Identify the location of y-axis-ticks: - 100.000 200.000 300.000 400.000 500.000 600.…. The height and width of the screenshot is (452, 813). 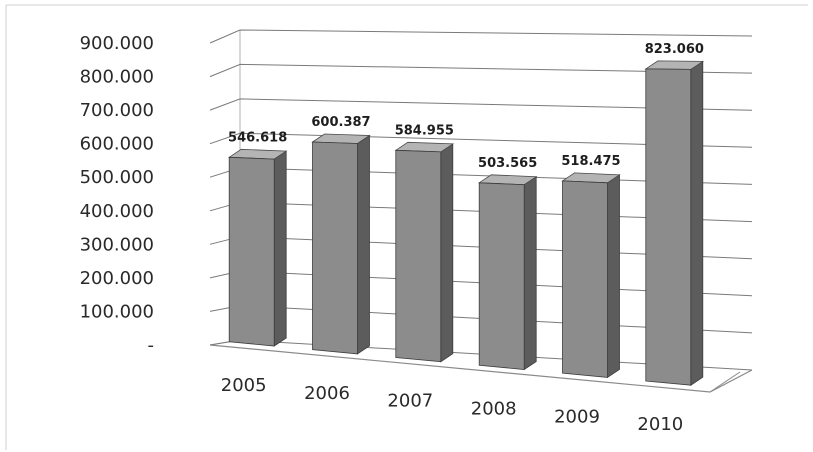
(117, 194).